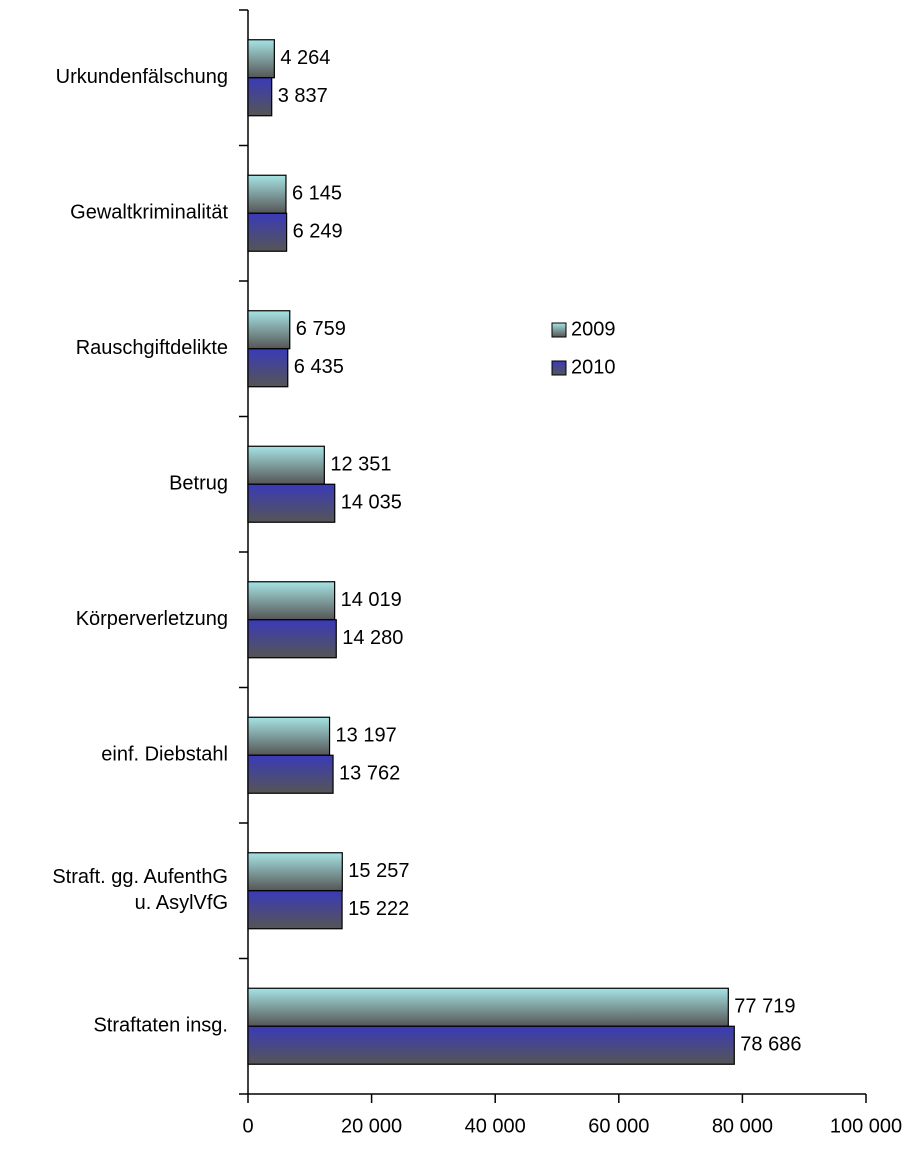 The width and height of the screenshot is (915, 1149). I want to click on value-label: 6 249, so click(318, 232).